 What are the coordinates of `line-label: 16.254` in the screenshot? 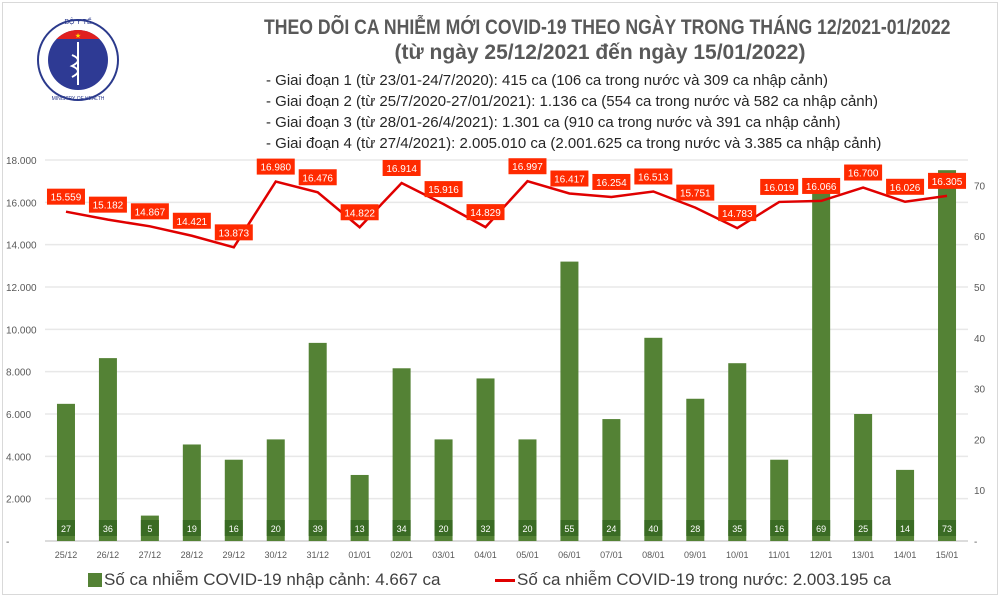 It's located at (611, 183).